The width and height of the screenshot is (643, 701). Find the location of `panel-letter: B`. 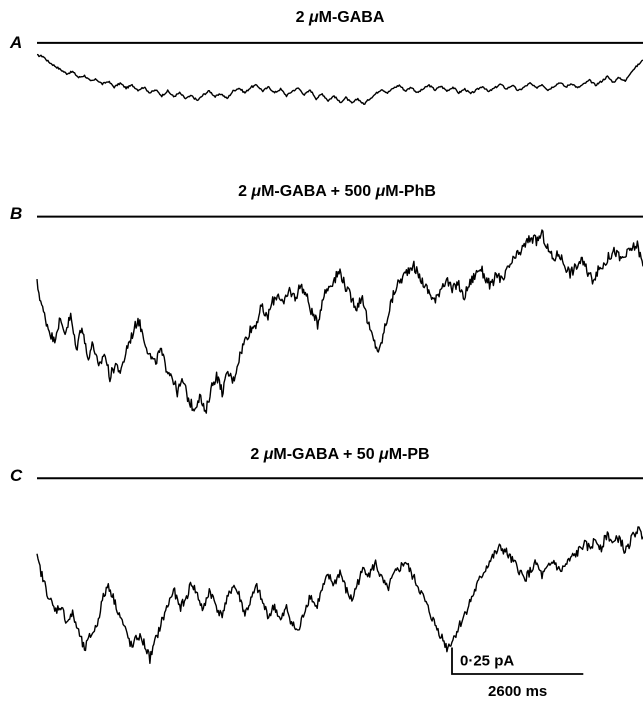

panel-letter: B is located at coordinates (16, 213).